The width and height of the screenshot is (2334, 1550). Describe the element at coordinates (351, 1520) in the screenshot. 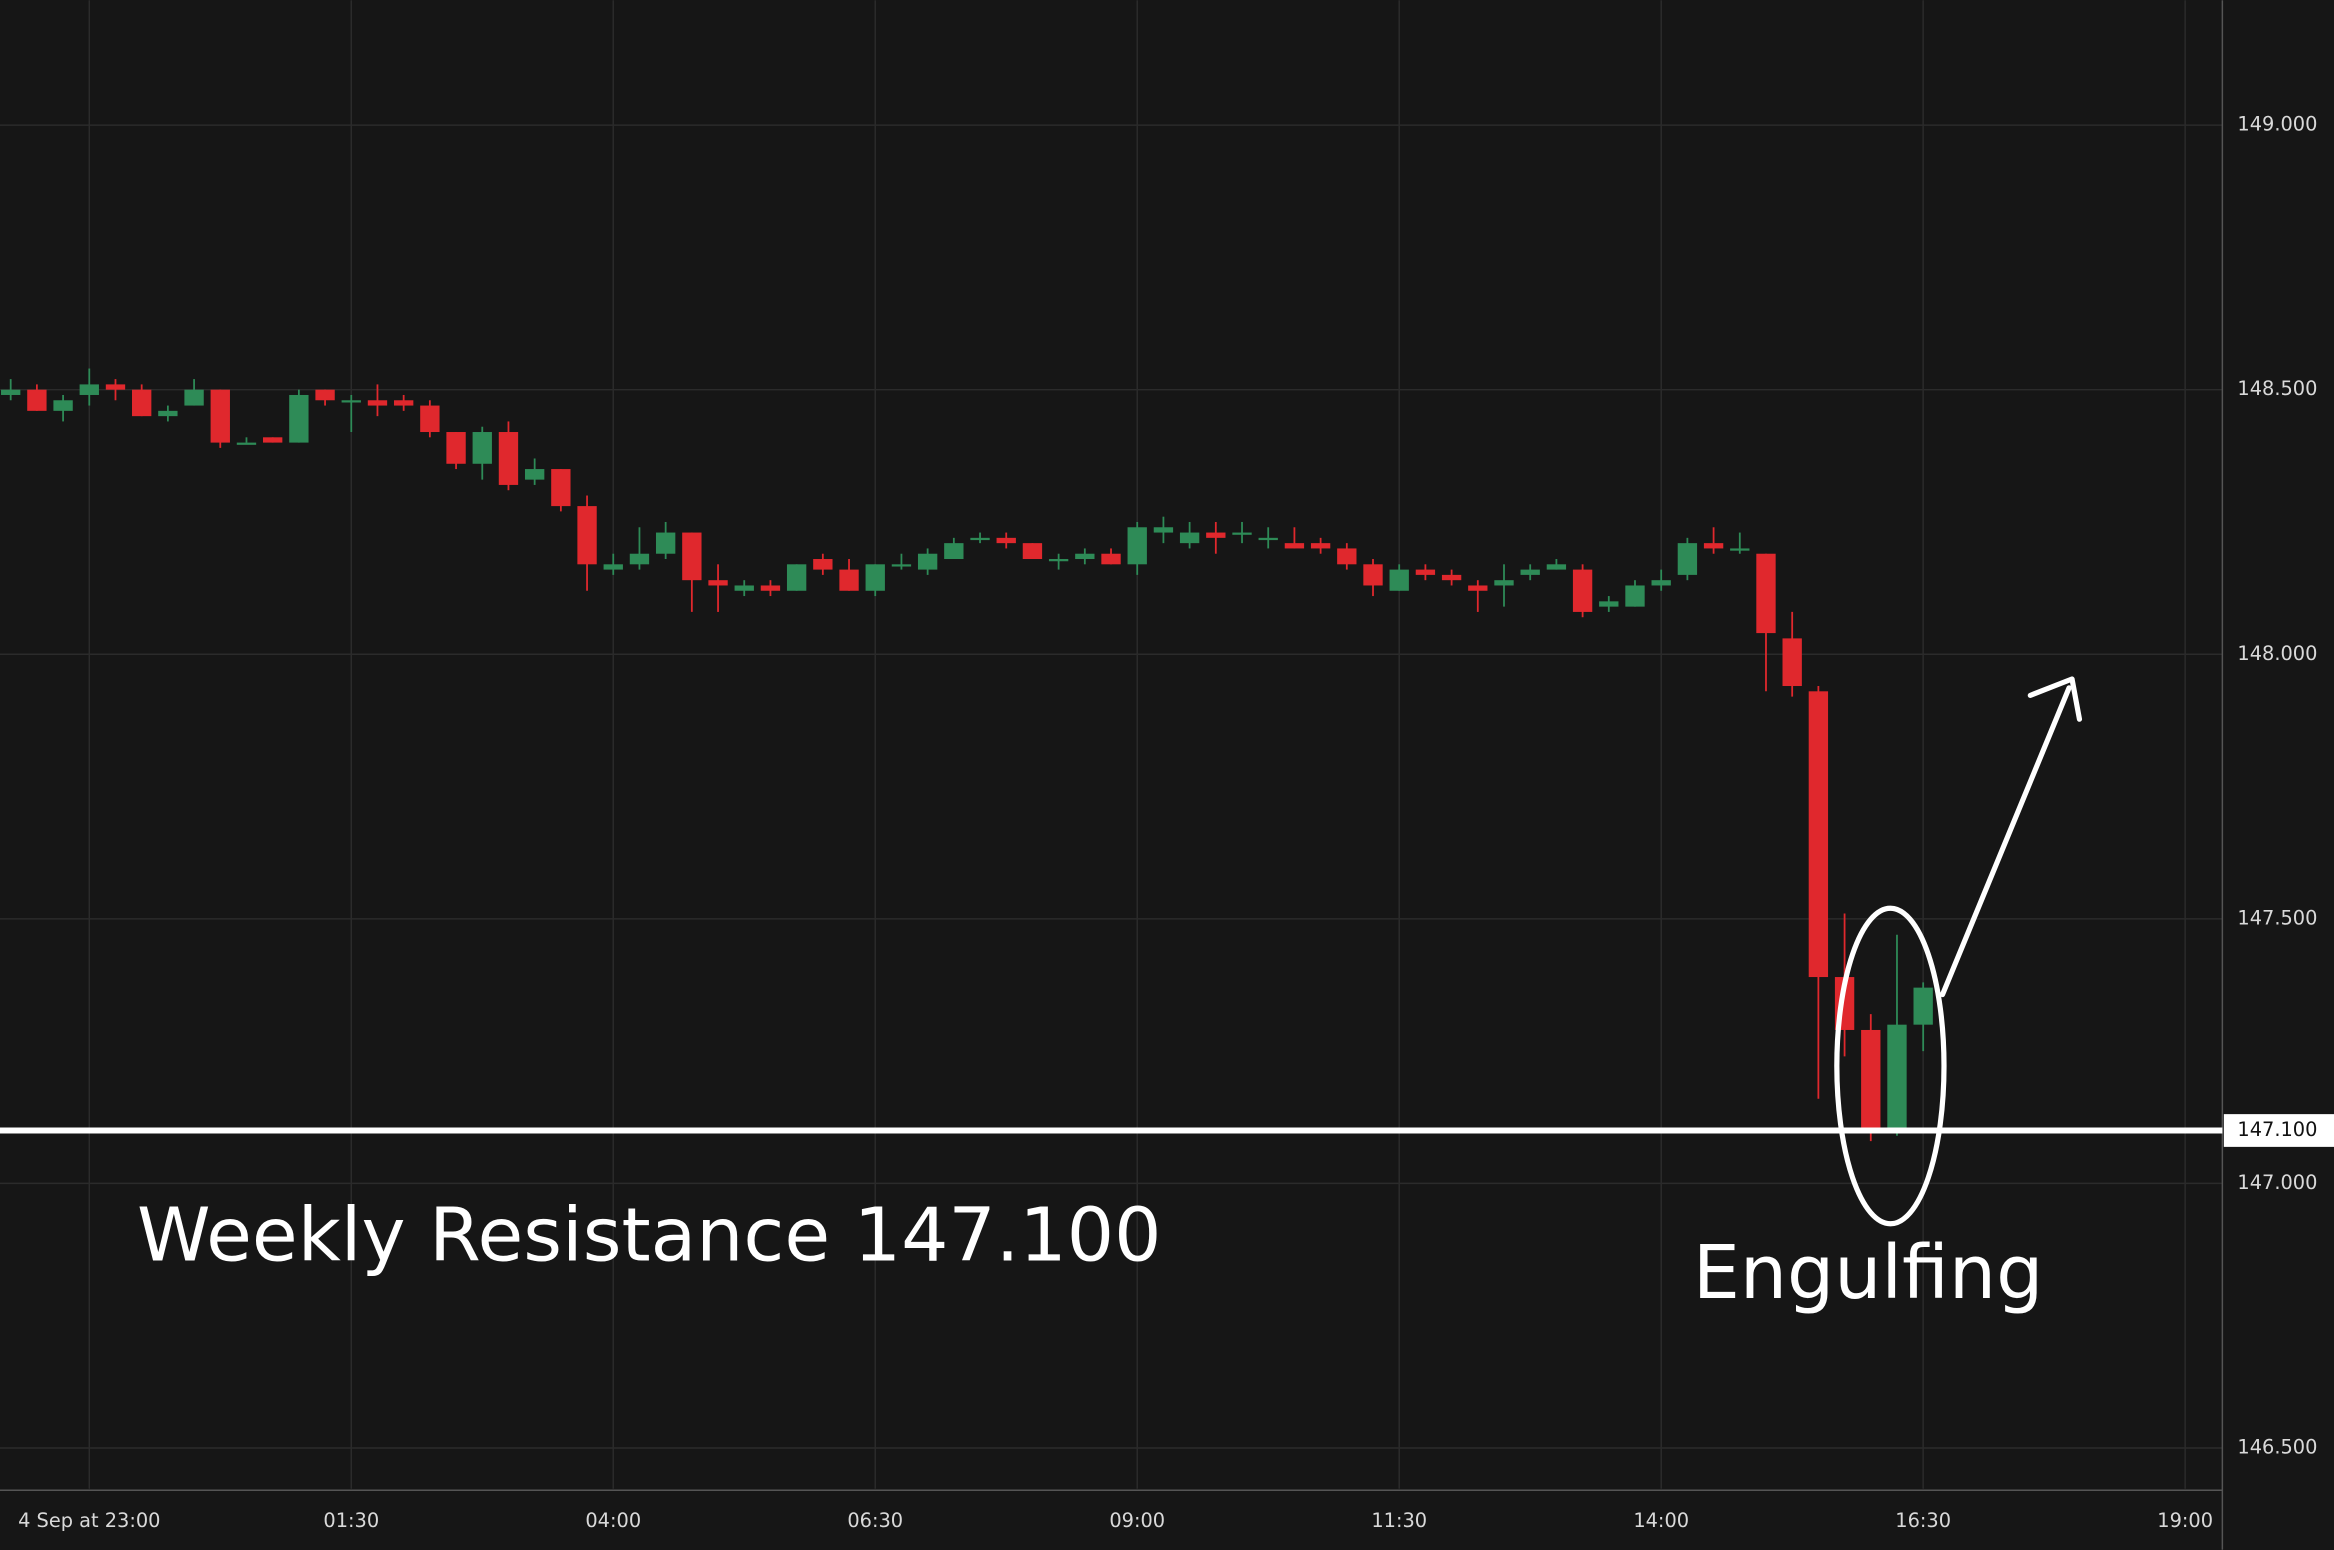

I see `x-tick-label: 01:30` at that location.